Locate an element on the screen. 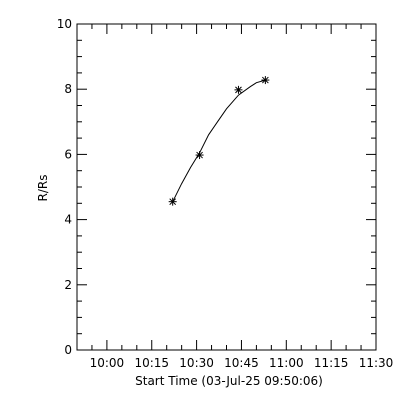 This screenshot has height=400, width=400. y-tick-label: 10 is located at coordinates (64, 24).